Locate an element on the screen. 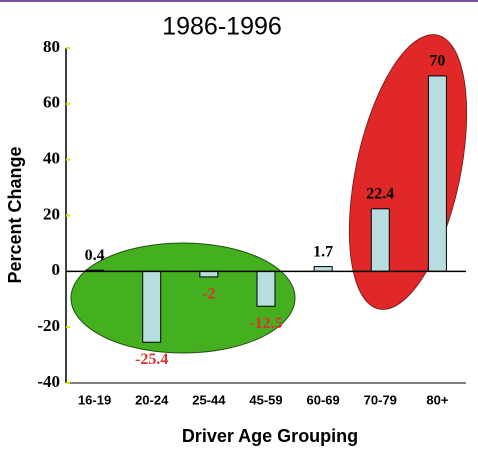 Image resolution: width=478 pixels, height=453 pixels. y-tick-label: 0 is located at coordinates (56, 269).